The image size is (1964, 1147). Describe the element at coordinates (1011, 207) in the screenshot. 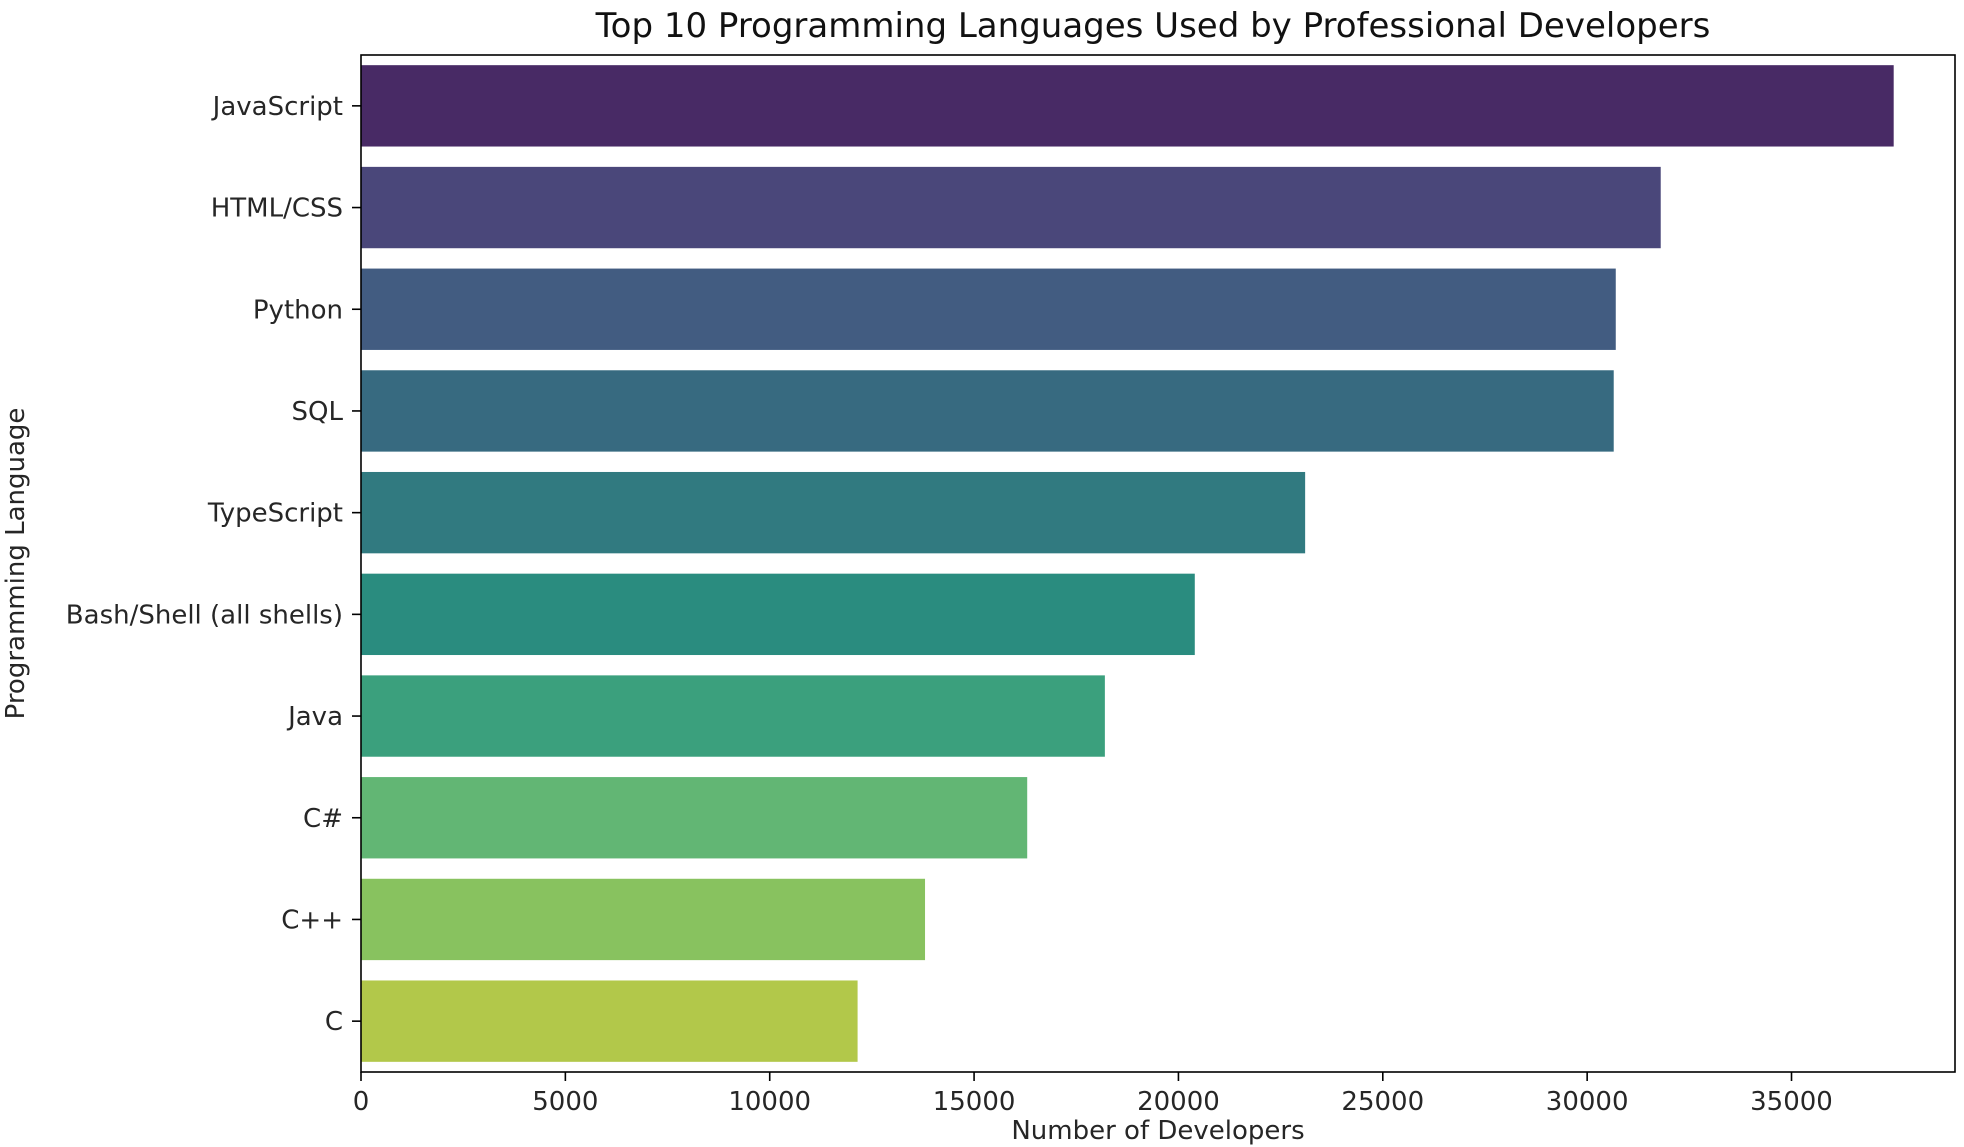

I see `bar-html-css` at that location.